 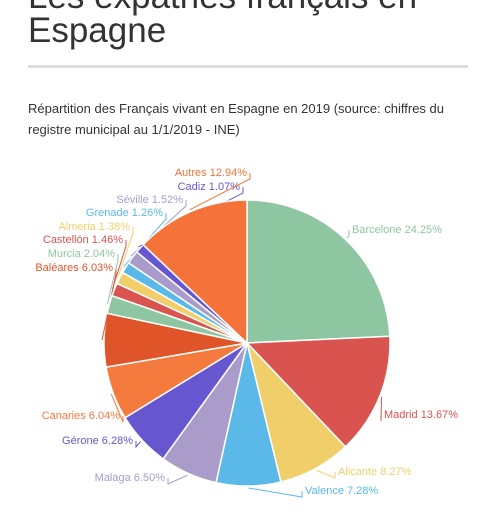 I want to click on slice-label: Grenade 1.26%, so click(x=124, y=213).